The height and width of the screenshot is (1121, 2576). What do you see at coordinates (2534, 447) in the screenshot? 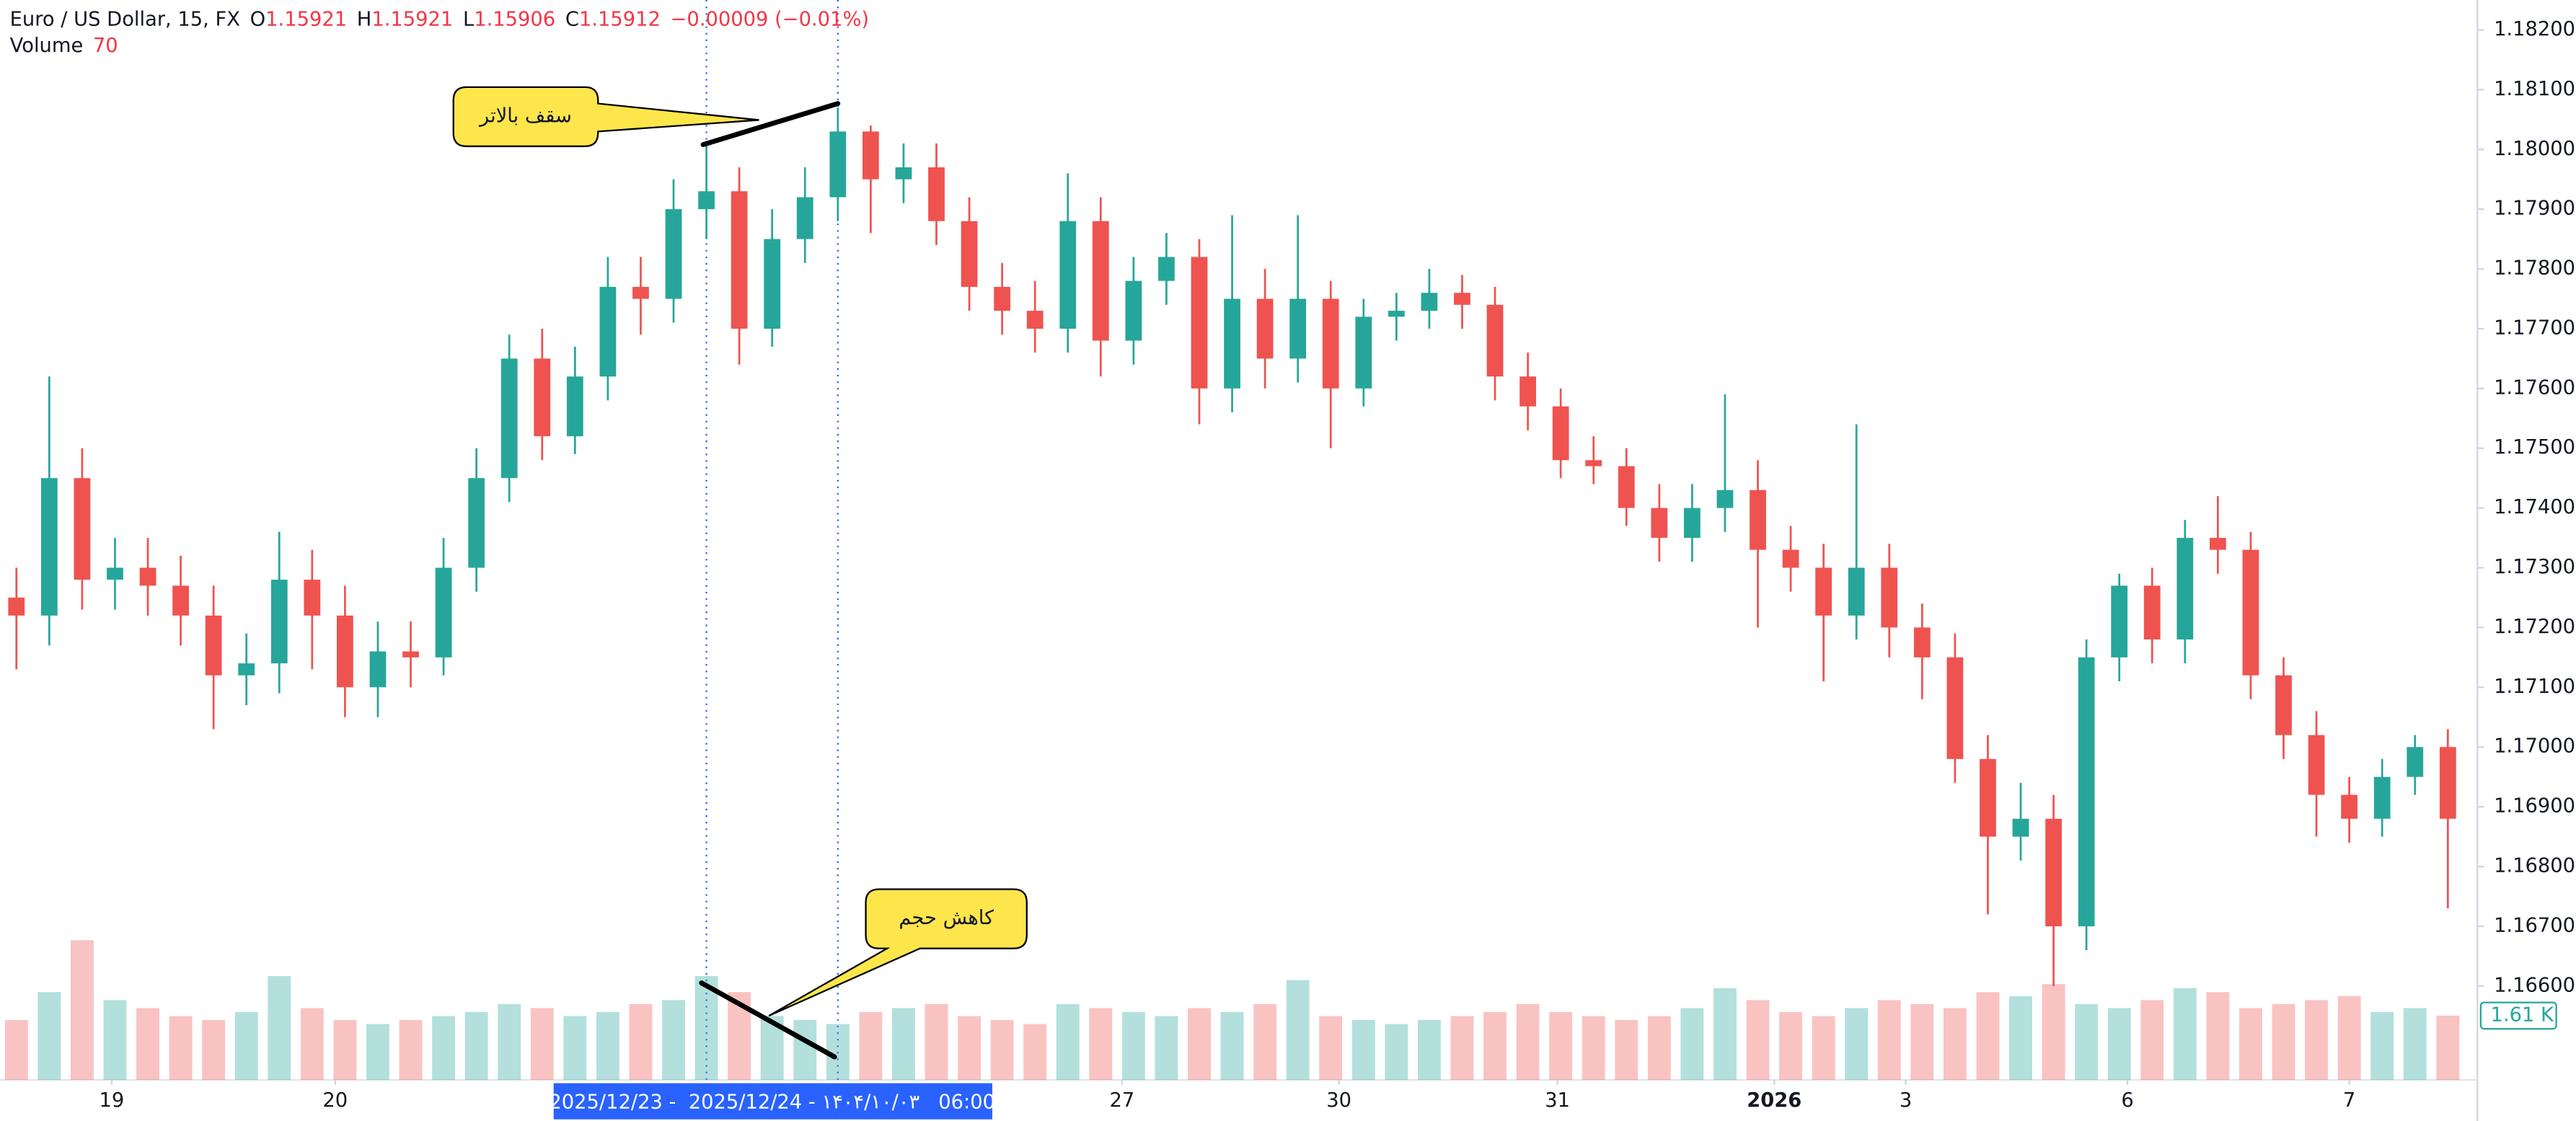
I see `y-tick-label: 1.17500` at bounding box center [2534, 447].